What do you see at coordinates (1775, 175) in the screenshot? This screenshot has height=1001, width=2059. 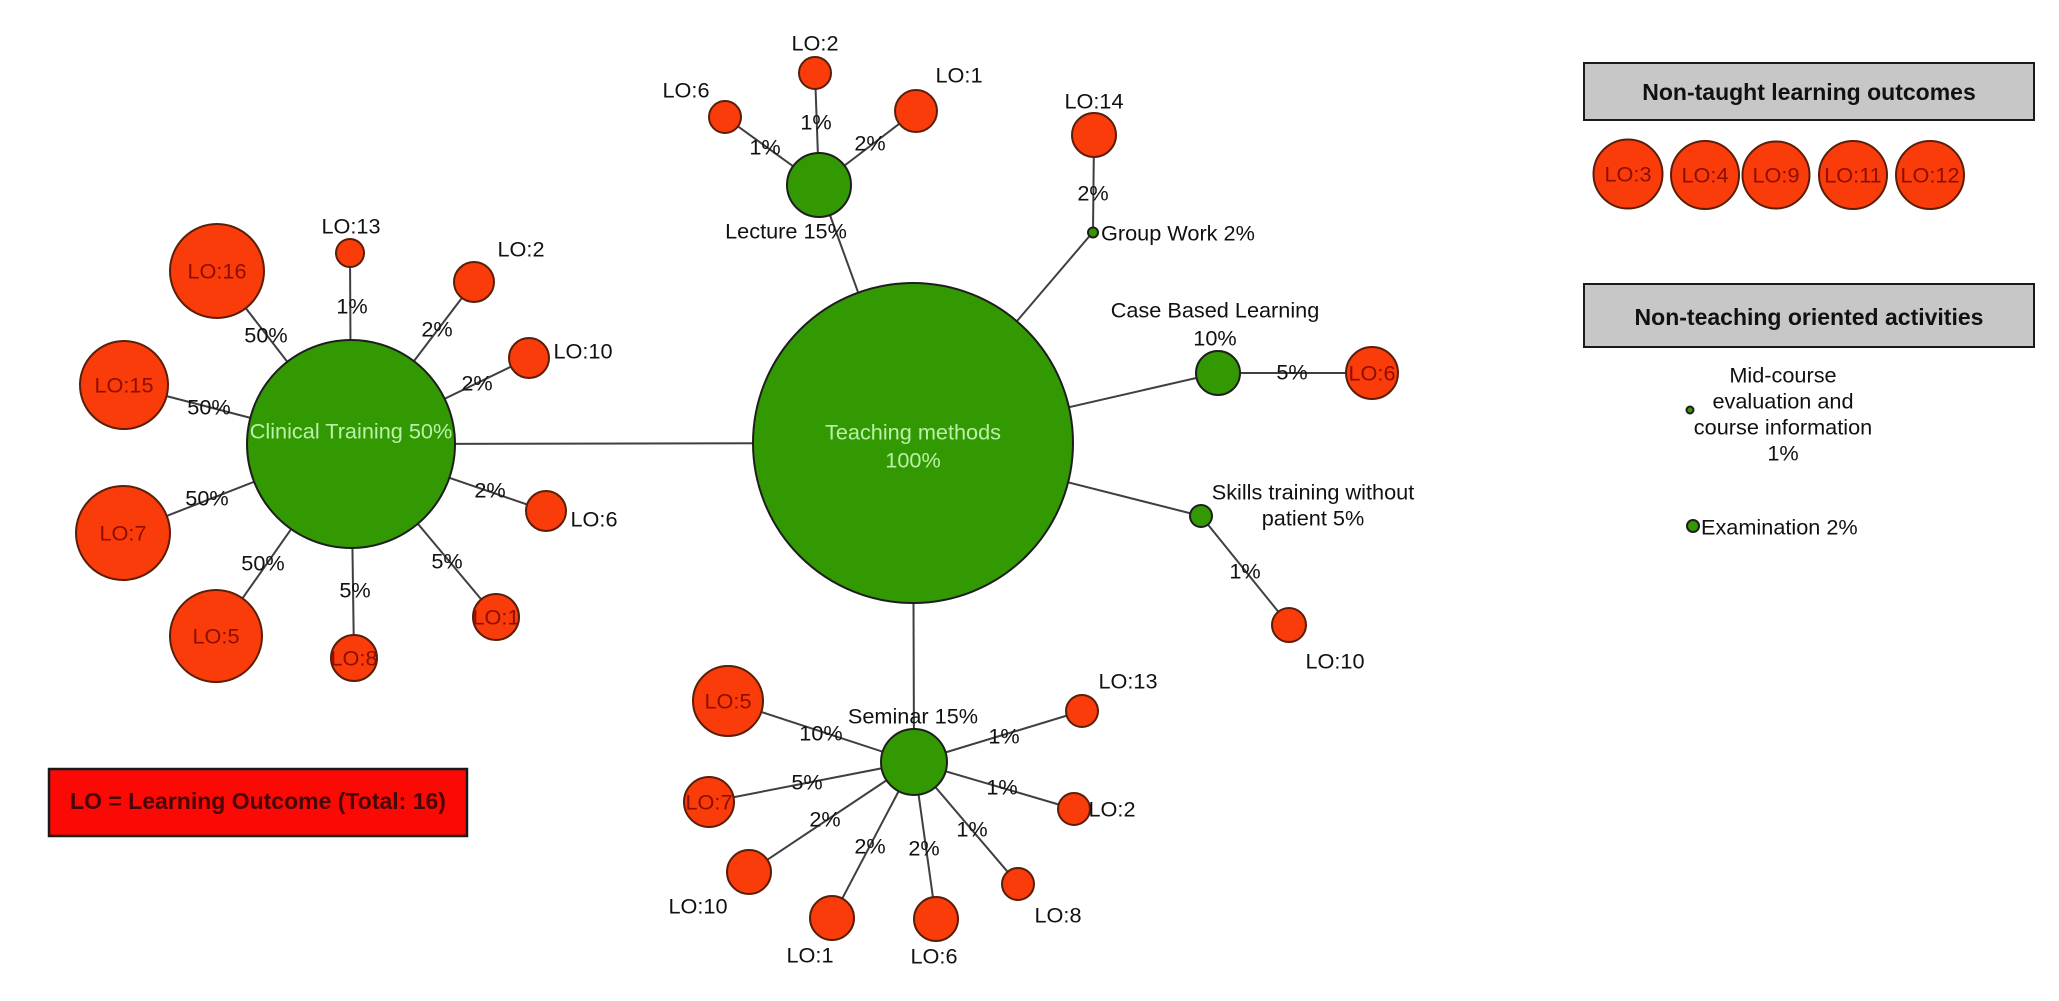 I see `svg-text: LO:9` at bounding box center [1775, 175].